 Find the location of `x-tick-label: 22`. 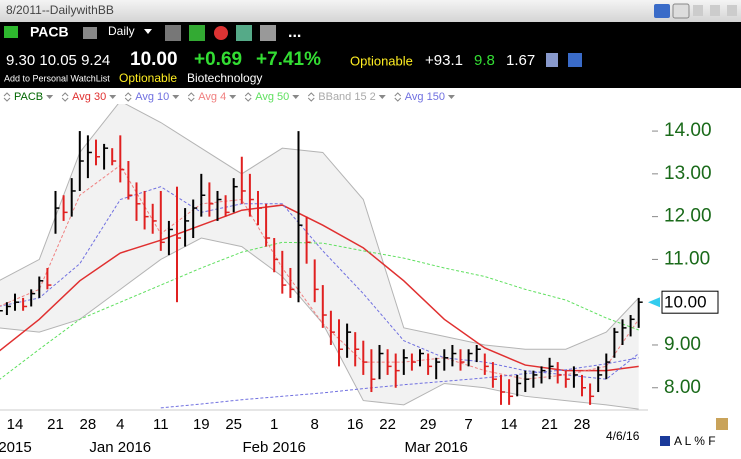

x-tick-label: 22 is located at coordinates (387, 424).